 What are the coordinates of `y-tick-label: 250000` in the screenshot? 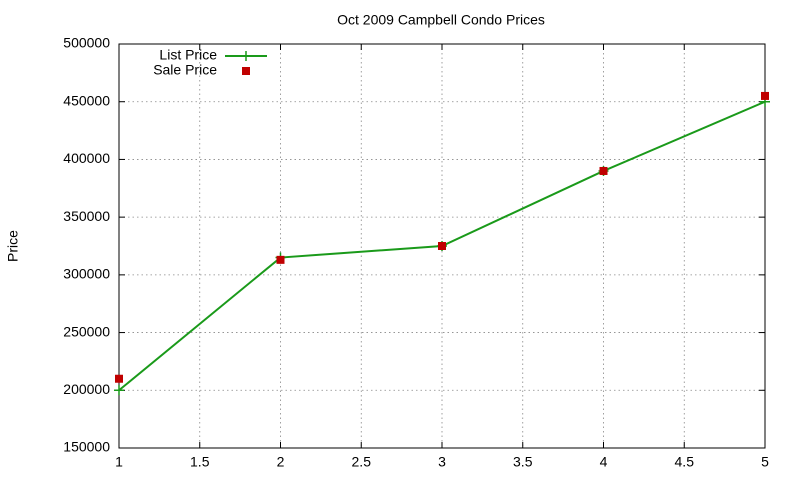 It's located at (86, 331).